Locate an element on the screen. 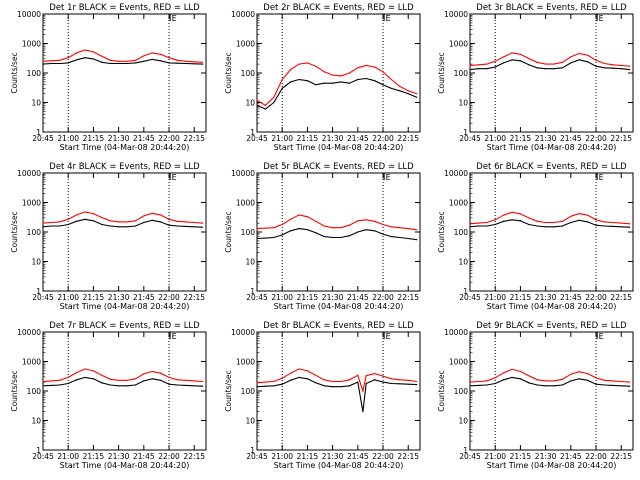 The height and width of the screenshot is (480, 640). panel-title: Det 3r BLACK = Events, RED = LLD is located at coordinates (551, 8).